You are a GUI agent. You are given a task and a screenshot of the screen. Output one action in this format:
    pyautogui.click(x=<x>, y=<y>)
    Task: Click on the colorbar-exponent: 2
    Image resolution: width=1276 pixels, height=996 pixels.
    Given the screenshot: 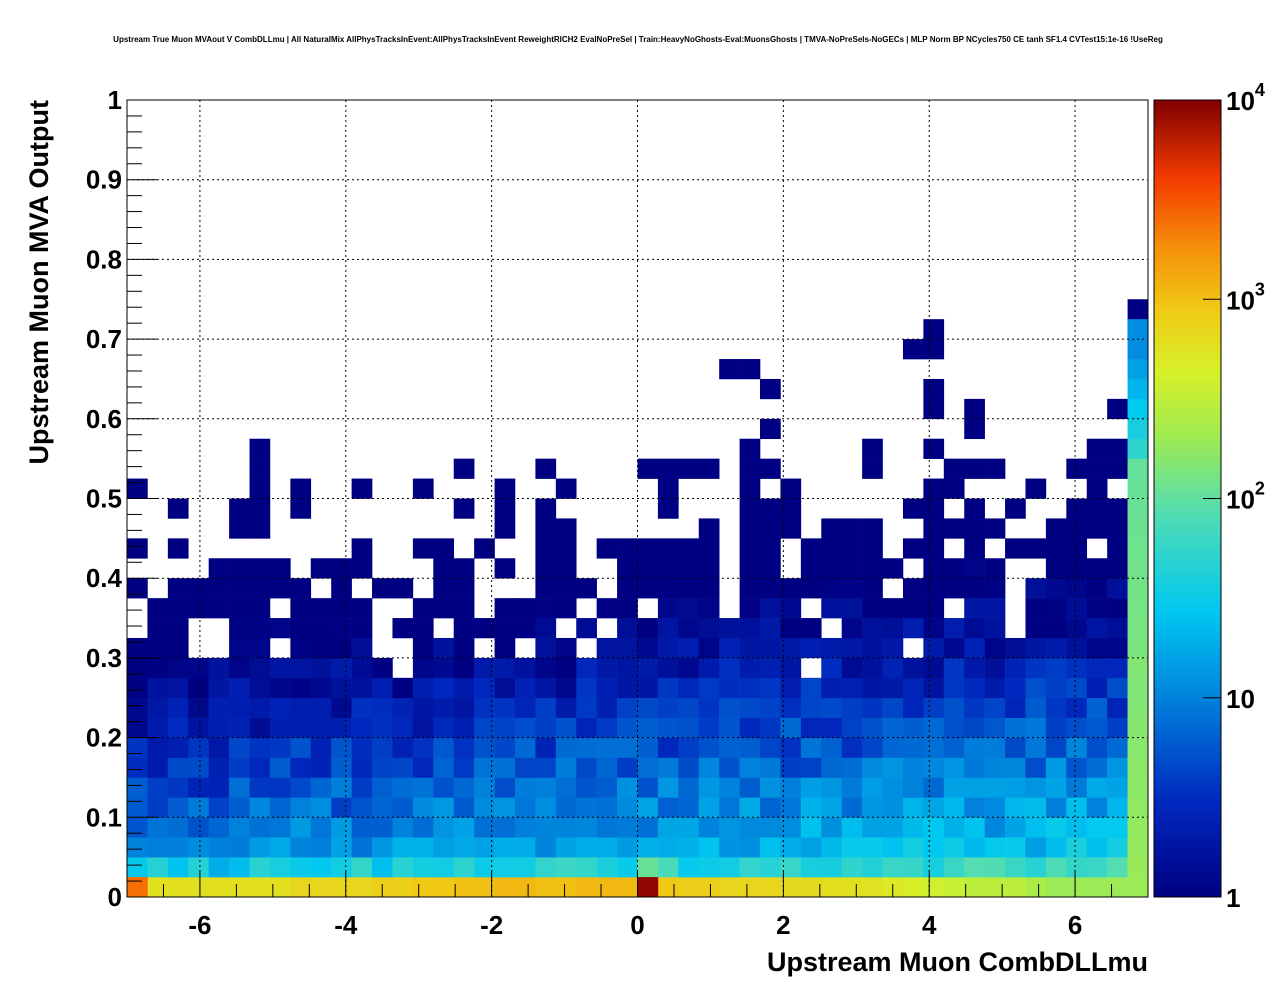 What is the action you would take?
    pyautogui.click(x=1260, y=489)
    